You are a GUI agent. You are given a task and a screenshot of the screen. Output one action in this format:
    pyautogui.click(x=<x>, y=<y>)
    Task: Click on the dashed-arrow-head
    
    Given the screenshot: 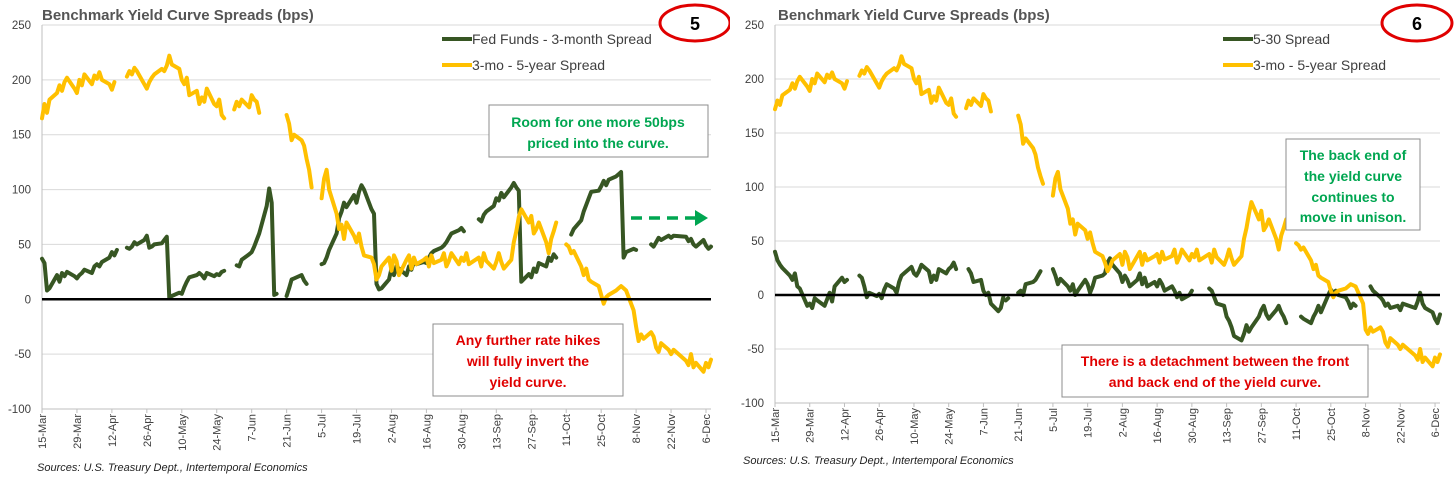 What is the action you would take?
    pyautogui.click(x=701, y=218)
    